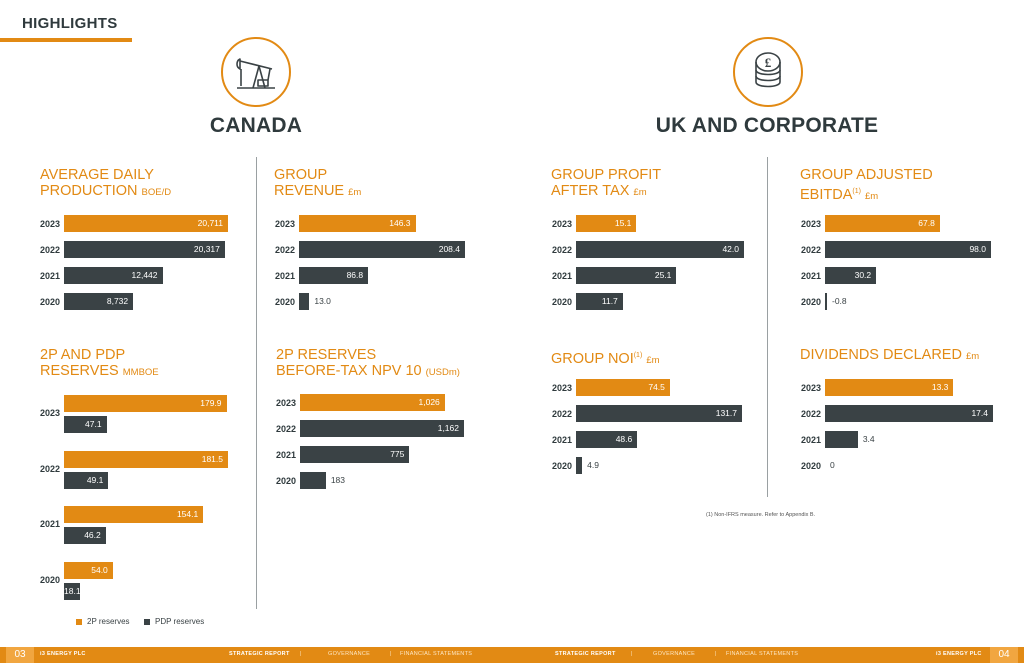  What do you see at coordinates (147, 621) in the screenshot?
I see `legend-swatch-pdp` at bounding box center [147, 621].